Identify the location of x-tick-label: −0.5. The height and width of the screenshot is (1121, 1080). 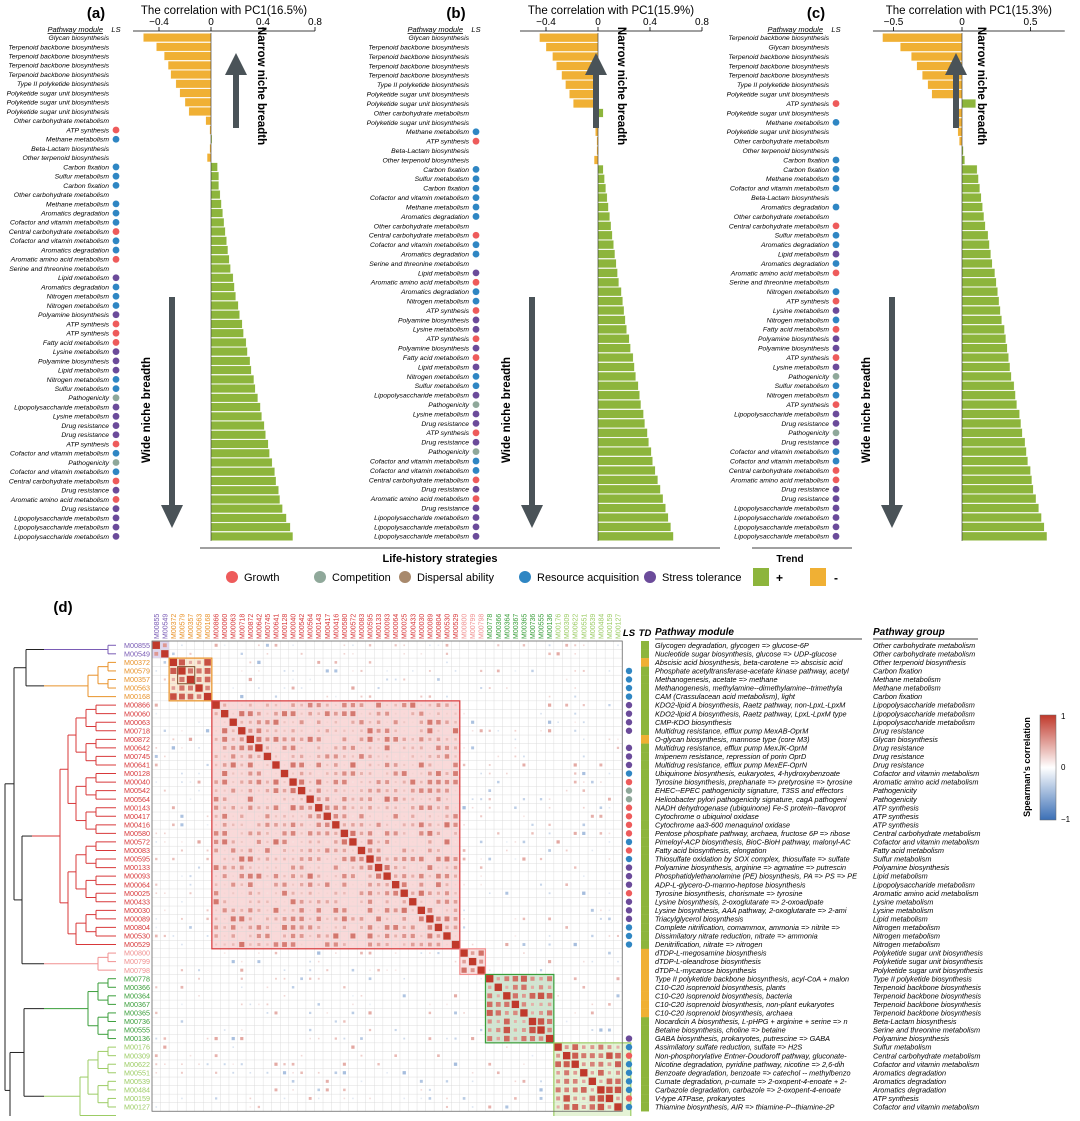
(894, 22).